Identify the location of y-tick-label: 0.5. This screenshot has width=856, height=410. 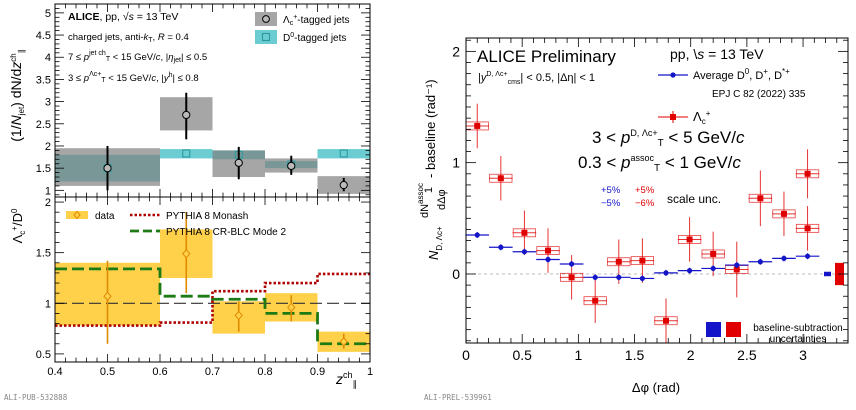
(43, 355).